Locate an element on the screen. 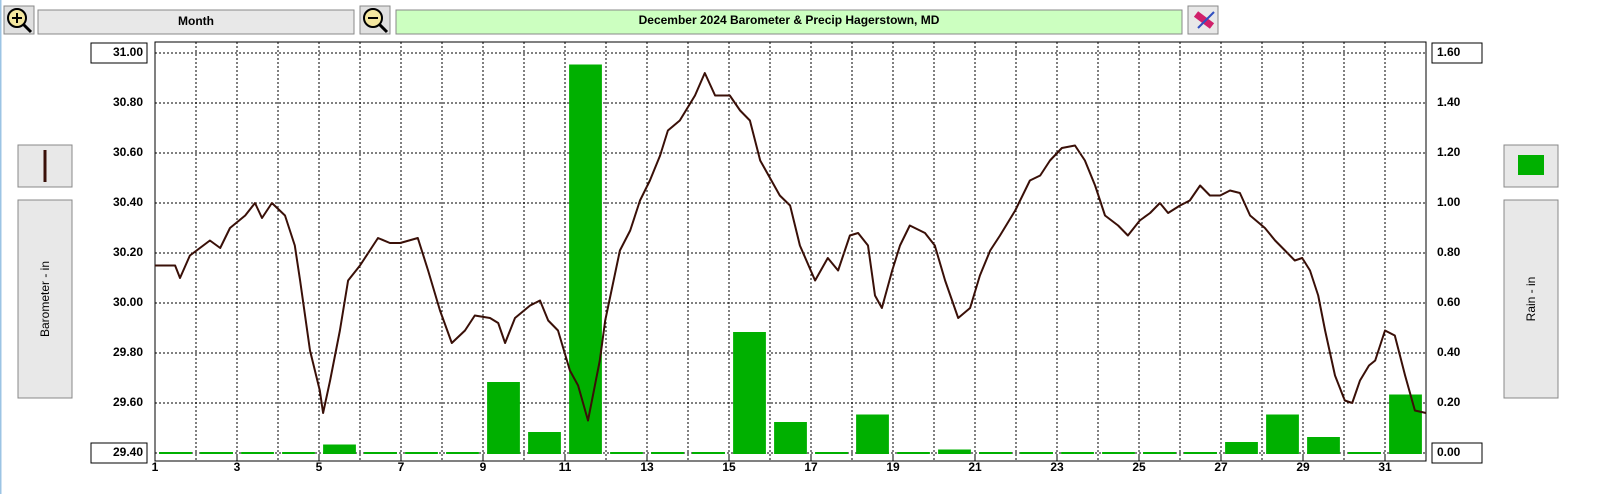 The image size is (1599, 494). period-label: Month is located at coordinates (196, 21).